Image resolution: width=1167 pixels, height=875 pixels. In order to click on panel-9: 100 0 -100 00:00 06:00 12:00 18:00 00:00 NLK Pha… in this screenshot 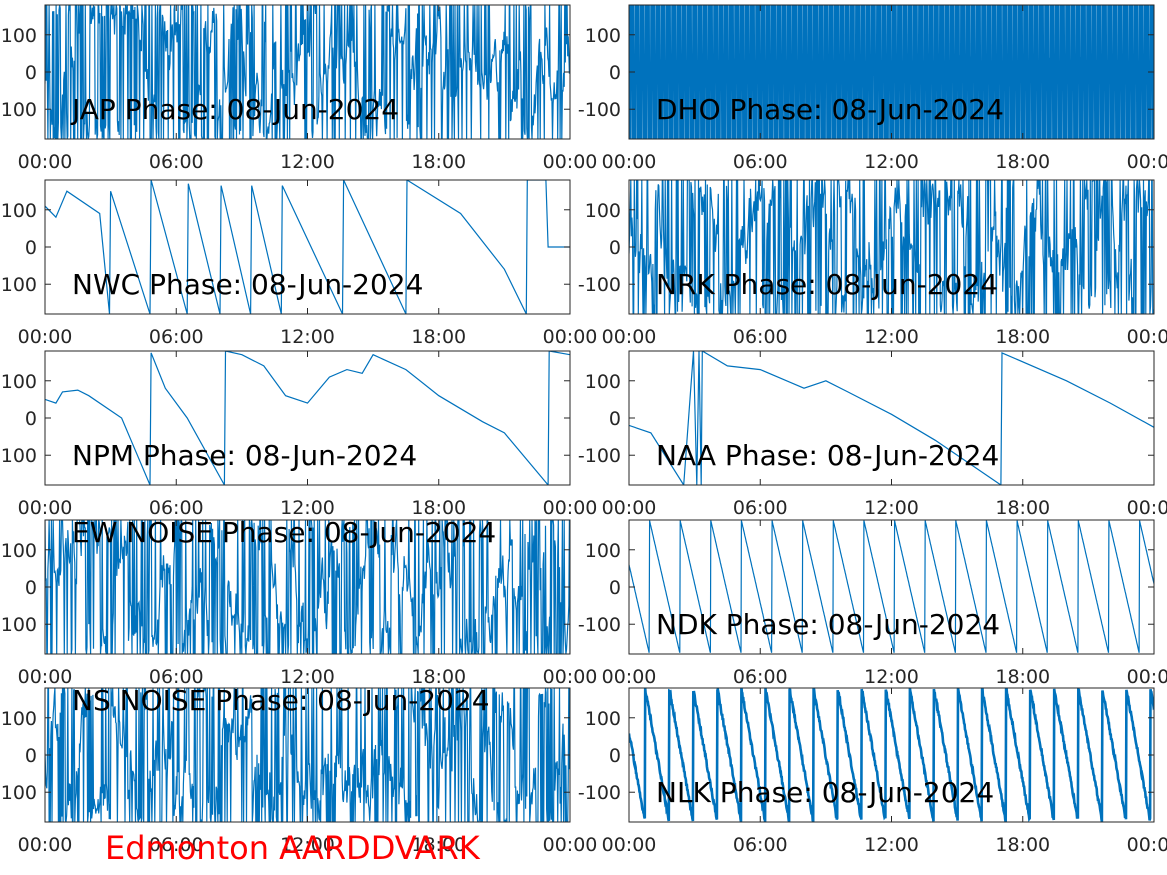, I will do `click(872, 771)`.